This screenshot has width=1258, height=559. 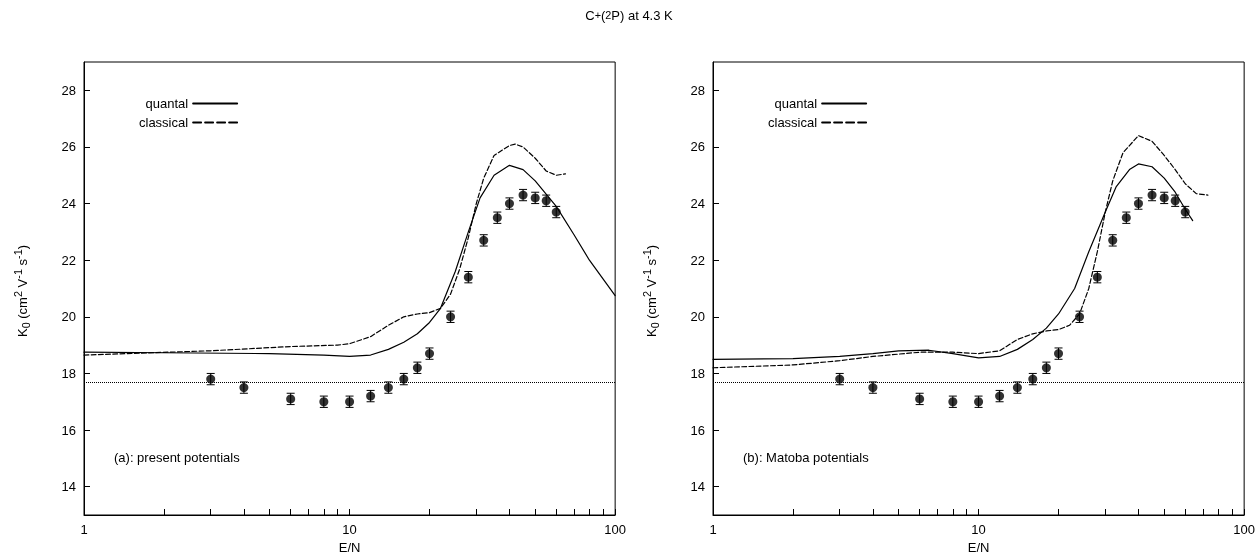 What do you see at coordinates (177, 457) in the screenshot?
I see `annotation: (a): present potentials` at bounding box center [177, 457].